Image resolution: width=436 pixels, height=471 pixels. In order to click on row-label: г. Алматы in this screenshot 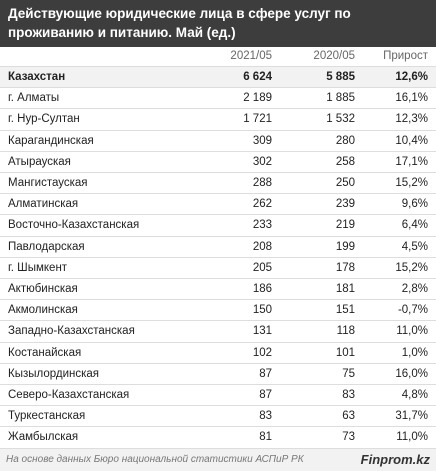, I will do `click(34, 98)`.